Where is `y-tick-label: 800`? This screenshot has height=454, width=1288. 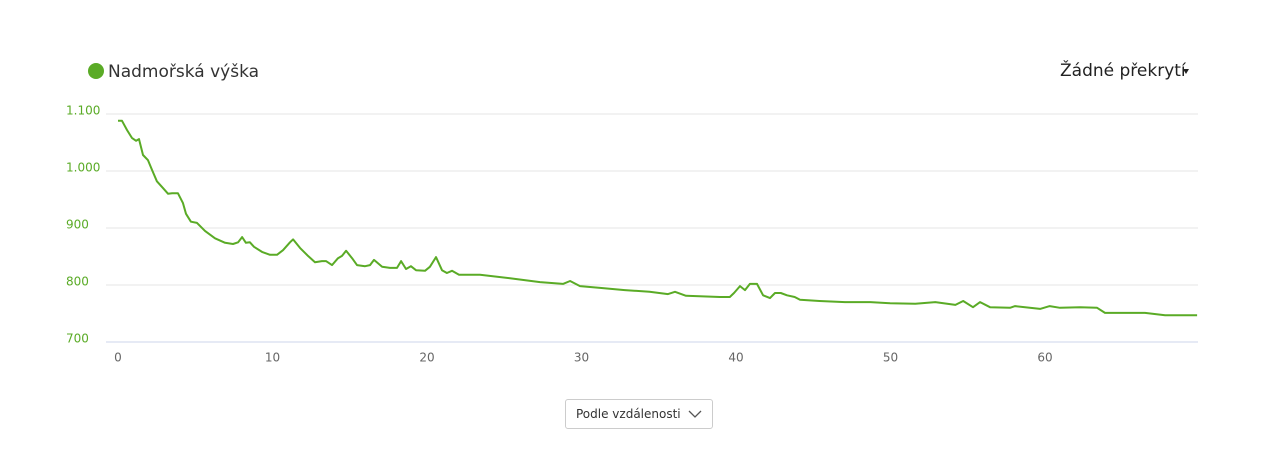
y-tick-label: 800 is located at coordinates (77, 282).